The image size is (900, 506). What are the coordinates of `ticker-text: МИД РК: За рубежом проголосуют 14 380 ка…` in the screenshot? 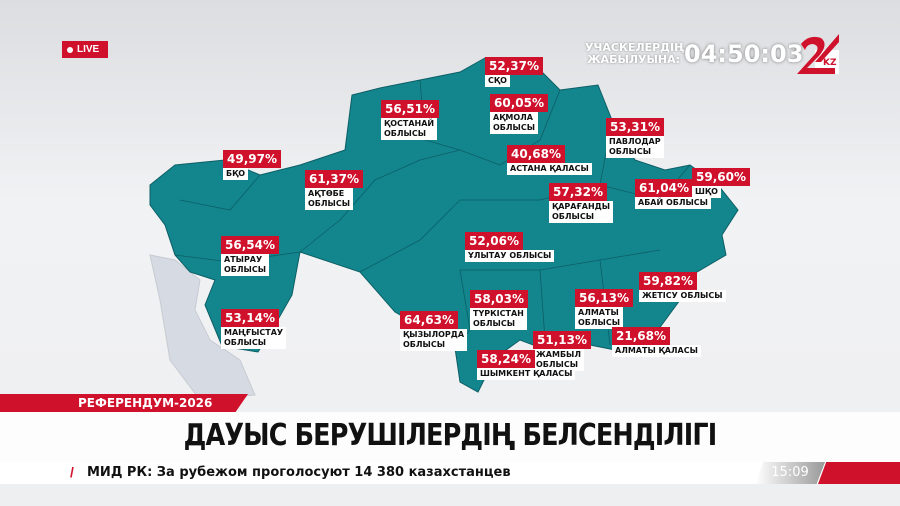 It's located at (299, 472).